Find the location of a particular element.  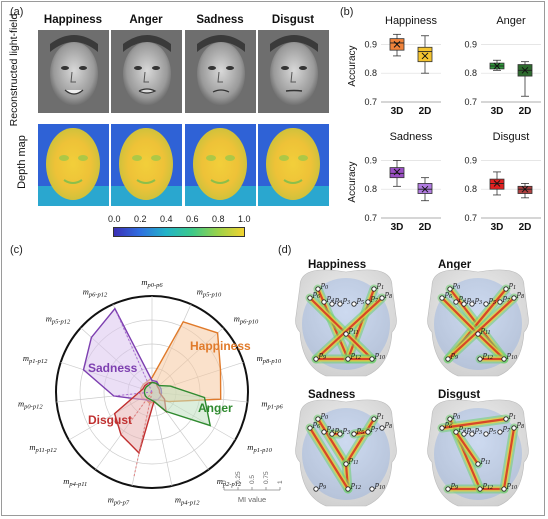

boxplot-disgust: Disgust 0.7 0.8 0.9 3D 2D is located at coordinates (502, 182).